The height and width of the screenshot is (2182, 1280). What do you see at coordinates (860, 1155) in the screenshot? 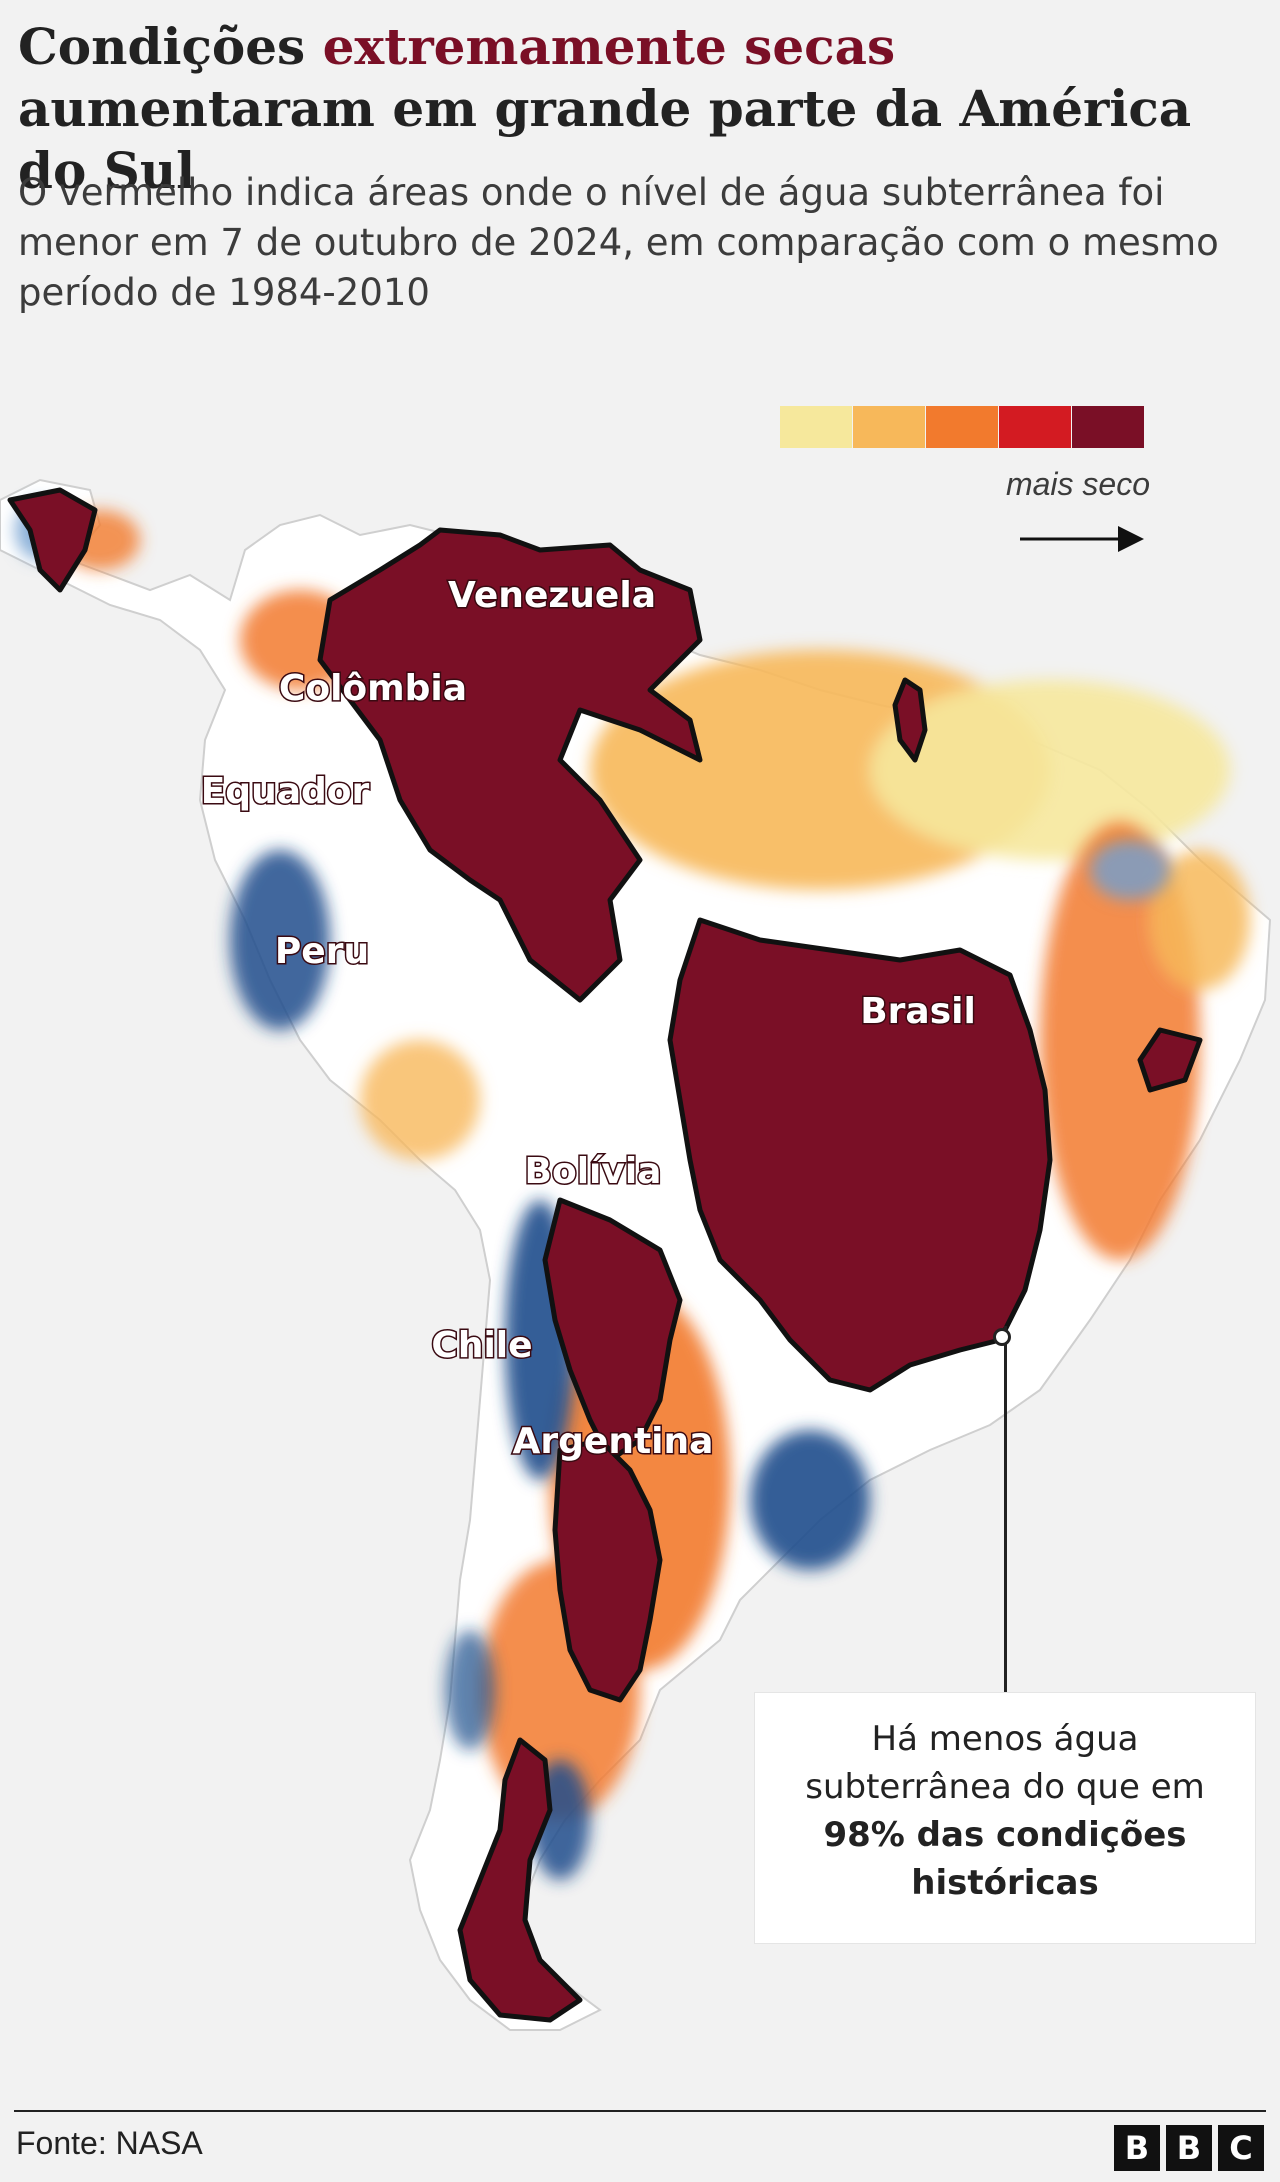
I see `extreme-zone-central-brazil` at bounding box center [860, 1155].